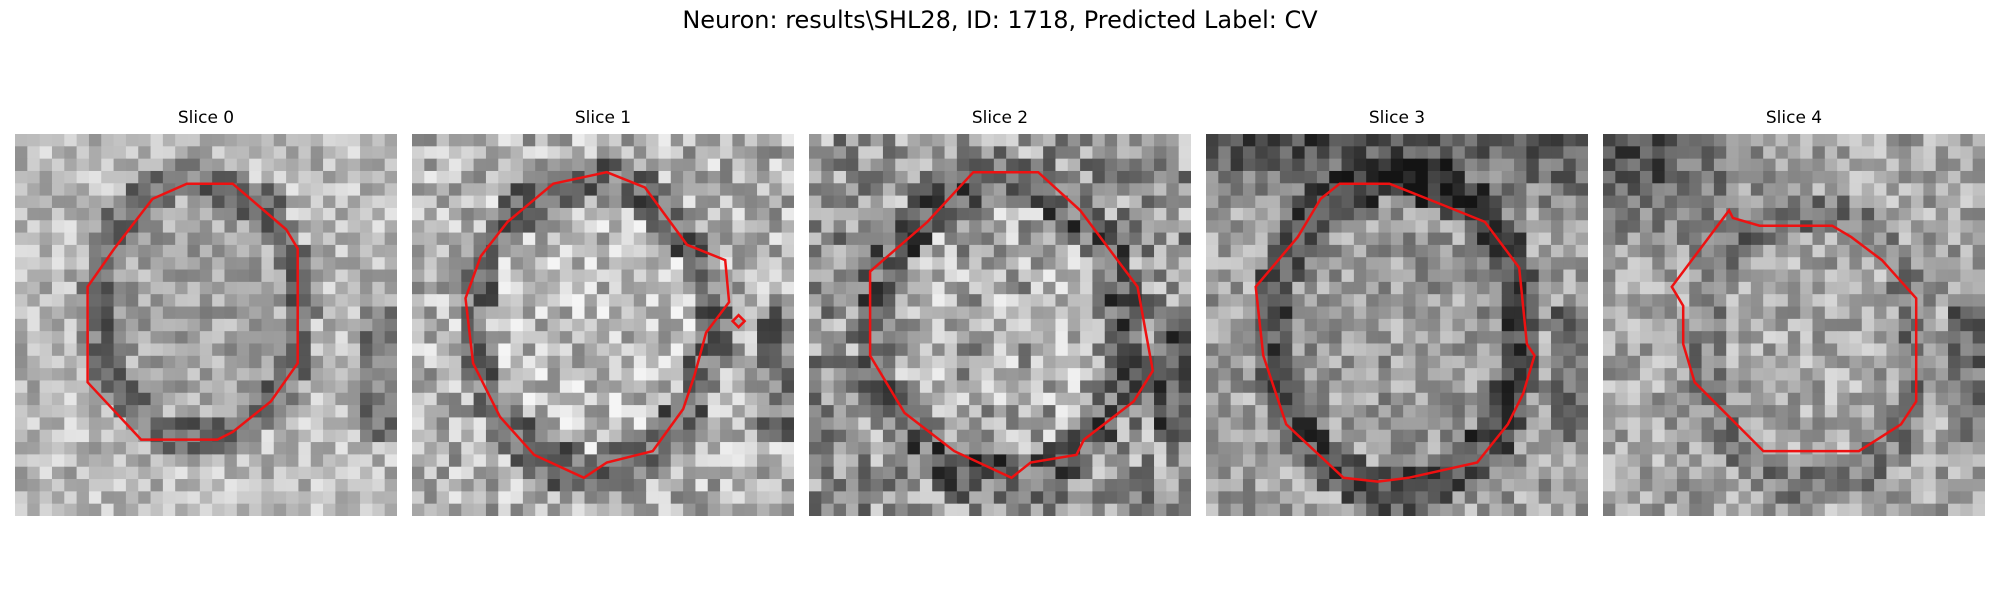 This screenshot has width=2000, height=600. I want to click on slice-title: Slice 4, so click(1794, 118).